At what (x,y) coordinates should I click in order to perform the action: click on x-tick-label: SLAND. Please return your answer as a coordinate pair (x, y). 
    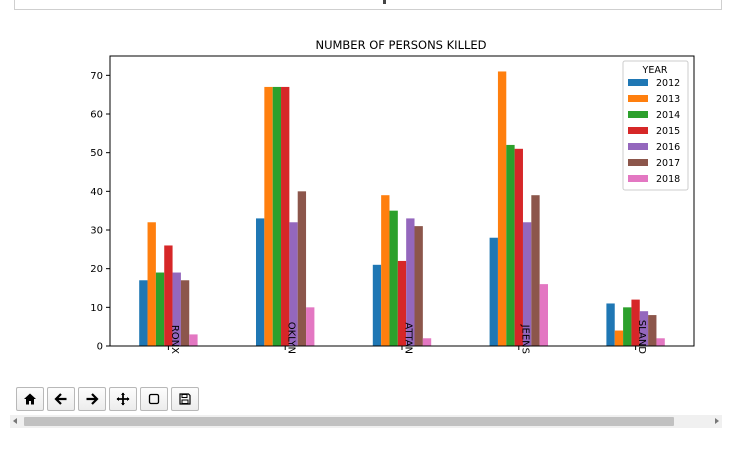
    Looking at the image, I should click on (641, 337).